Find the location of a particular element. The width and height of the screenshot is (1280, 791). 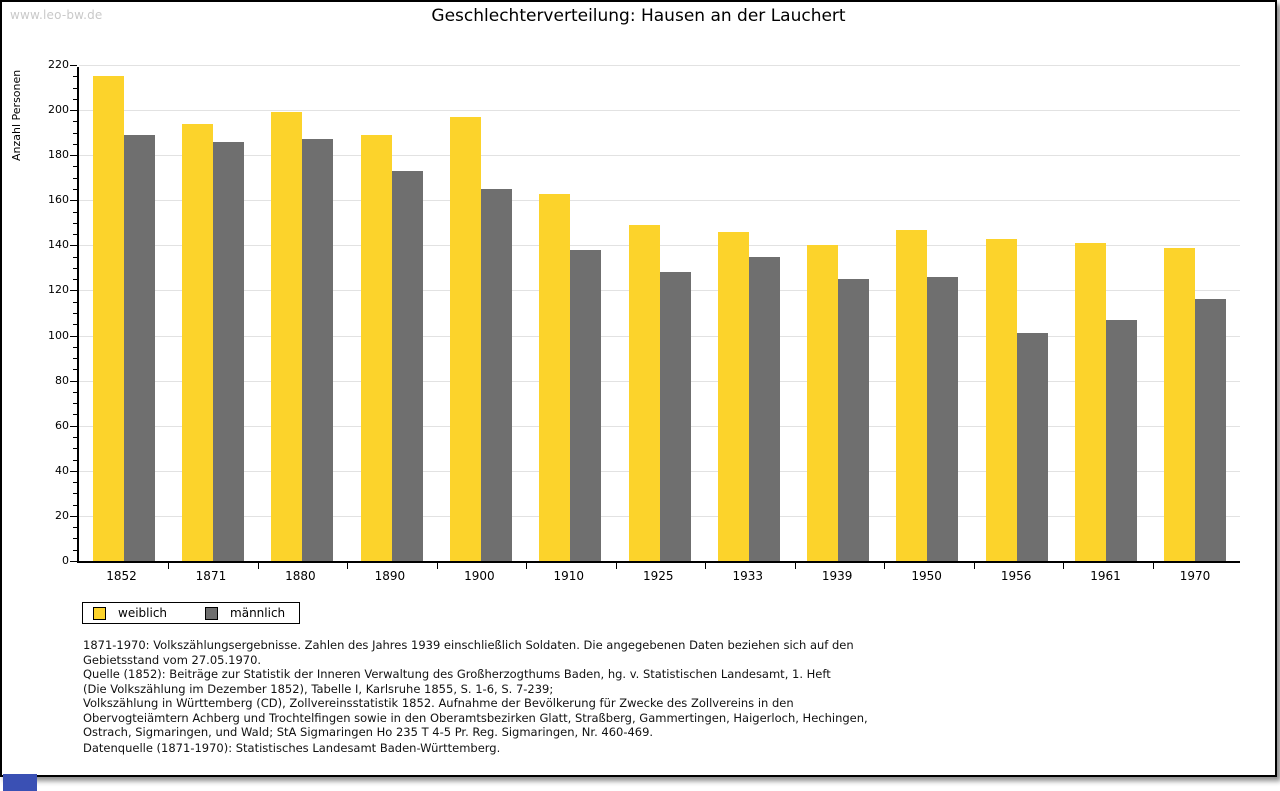

legend-item-männlich: männlich is located at coordinates (245, 613).